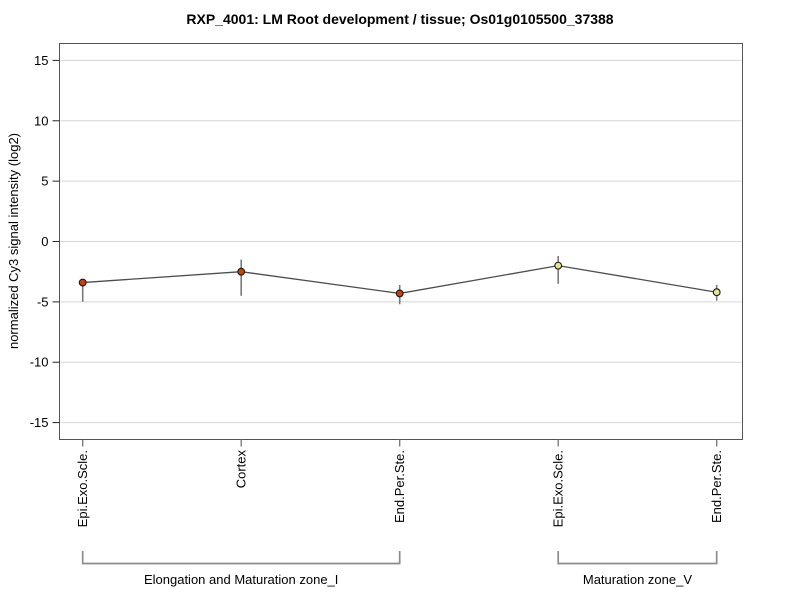 This screenshot has width=800, height=600. What do you see at coordinates (44, 241) in the screenshot?
I see `y-tick-label: 0` at bounding box center [44, 241].